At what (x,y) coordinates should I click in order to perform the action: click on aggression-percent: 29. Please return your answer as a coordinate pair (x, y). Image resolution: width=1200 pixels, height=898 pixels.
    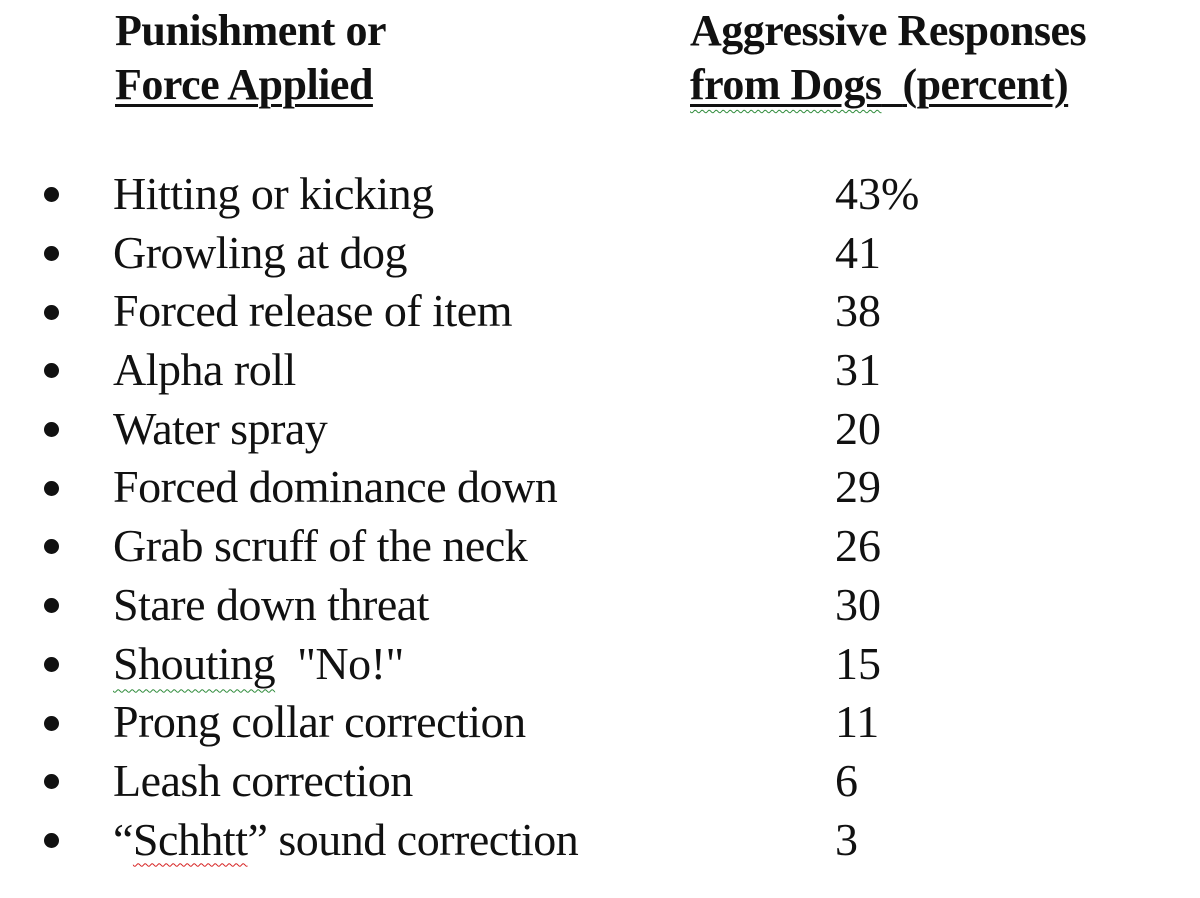
    Looking at the image, I should click on (858, 487).